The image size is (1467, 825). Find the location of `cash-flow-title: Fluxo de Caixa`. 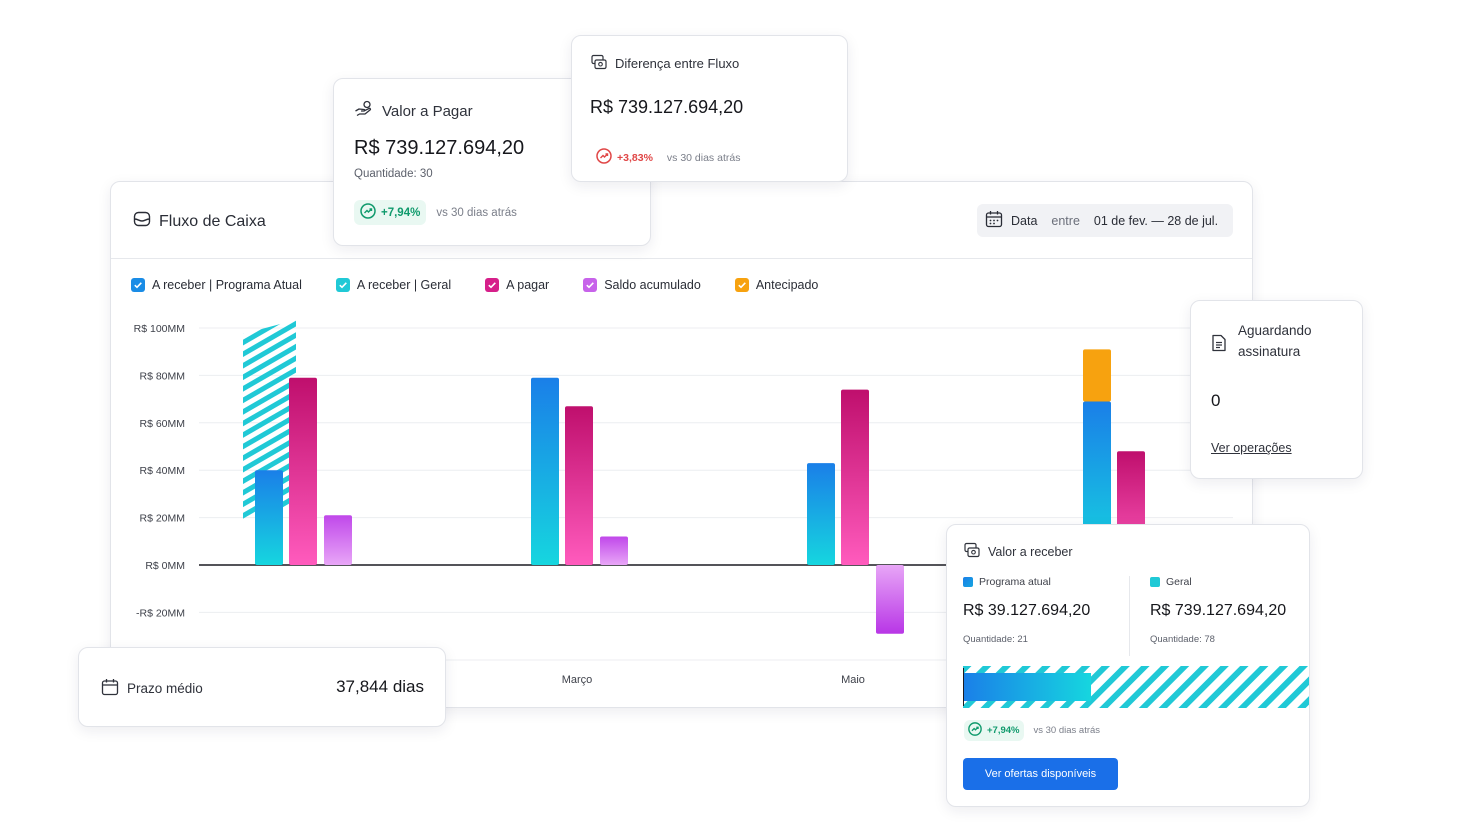

cash-flow-title: Fluxo de Caixa is located at coordinates (199, 221).